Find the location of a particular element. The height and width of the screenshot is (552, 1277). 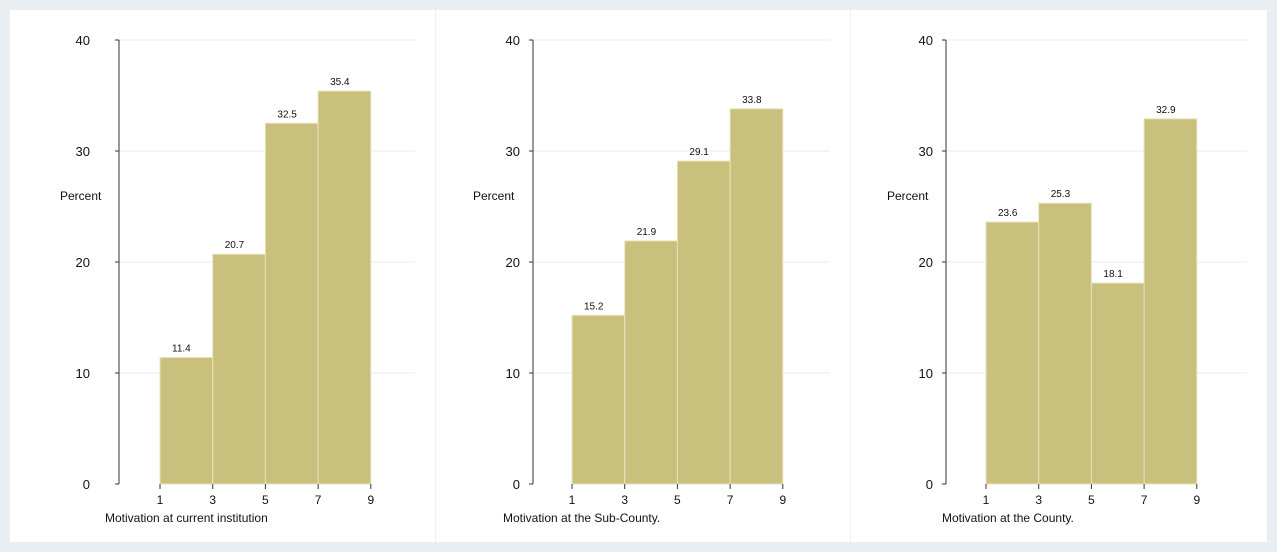

x-axis-title: Motivation at current institution is located at coordinates (186, 518).